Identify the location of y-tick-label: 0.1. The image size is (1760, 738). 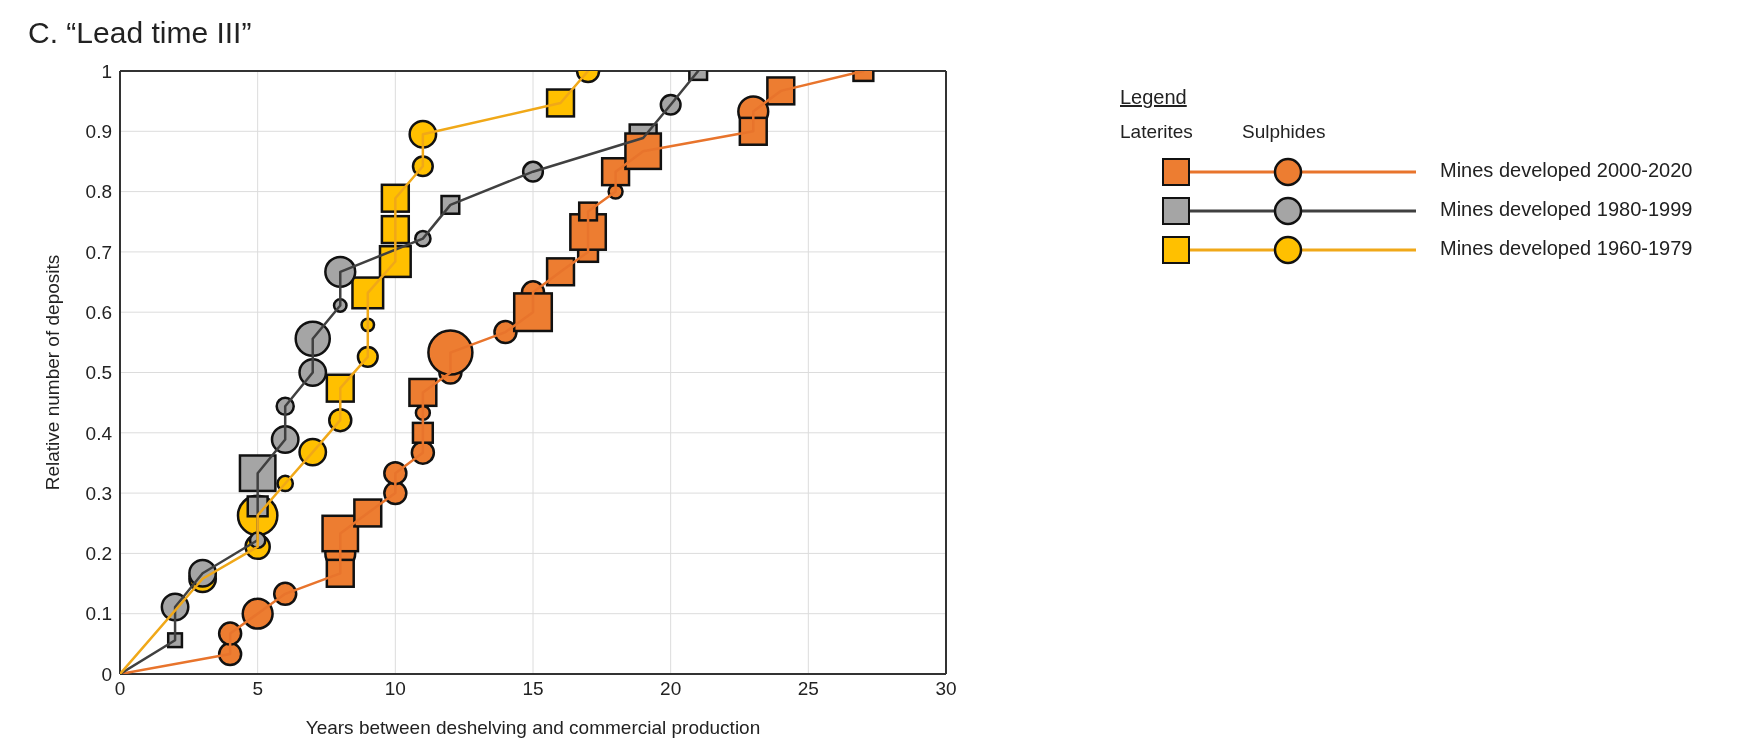
(98, 614).